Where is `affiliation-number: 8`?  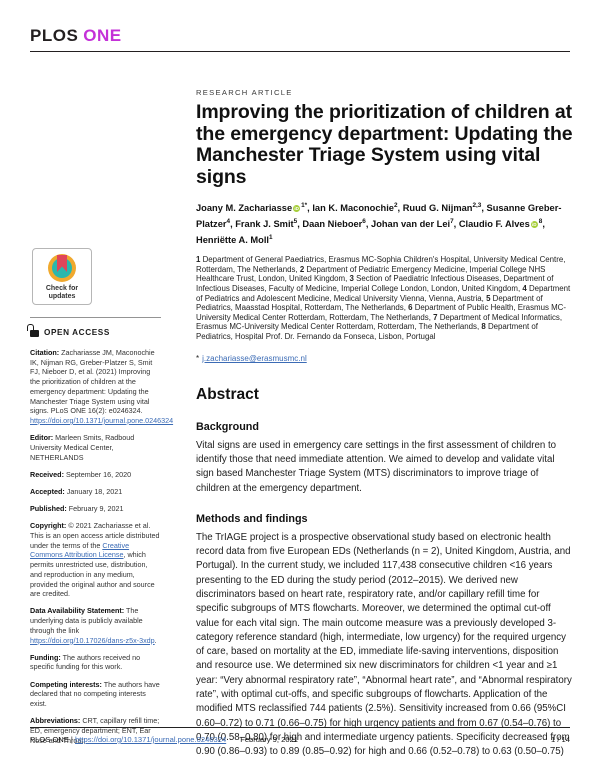 affiliation-number: 8 is located at coordinates (484, 327).